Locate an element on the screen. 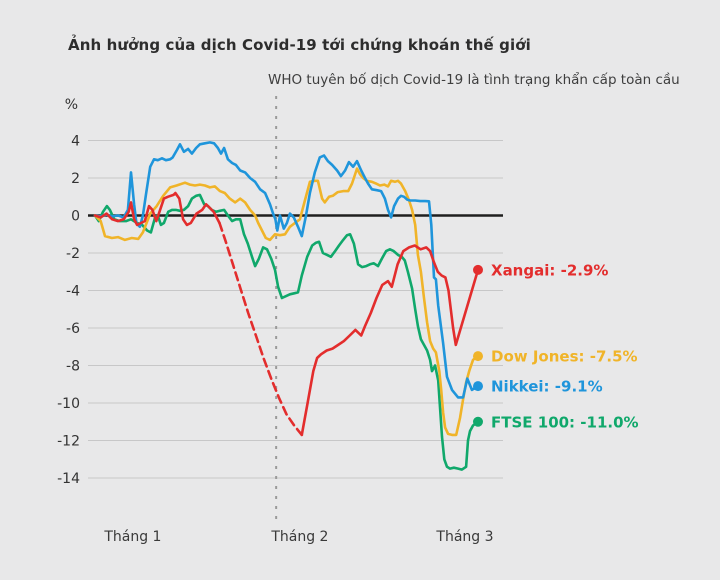 This screenshot has height=580, width=720. x-tick-label: Tháng 3 is located at coordinates (464, 537).